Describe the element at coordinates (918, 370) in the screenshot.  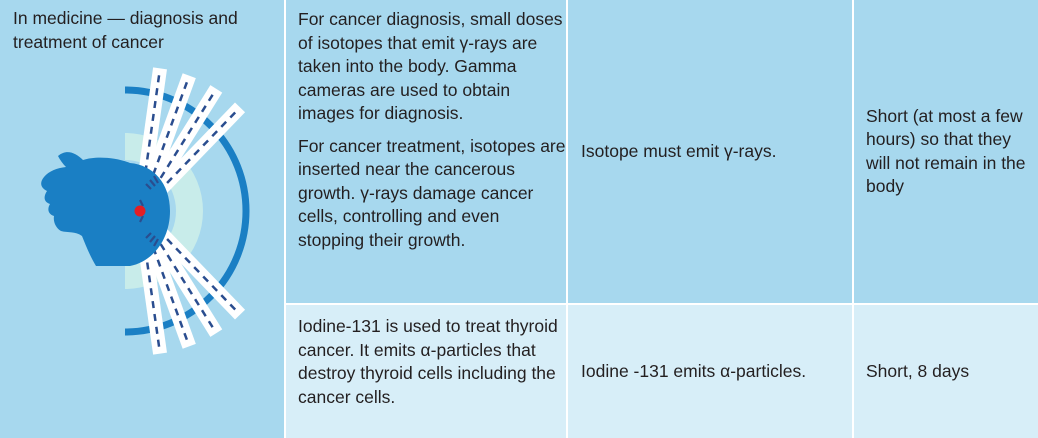
I see `iodine-half-life-text: Short, 8 days` at that location.